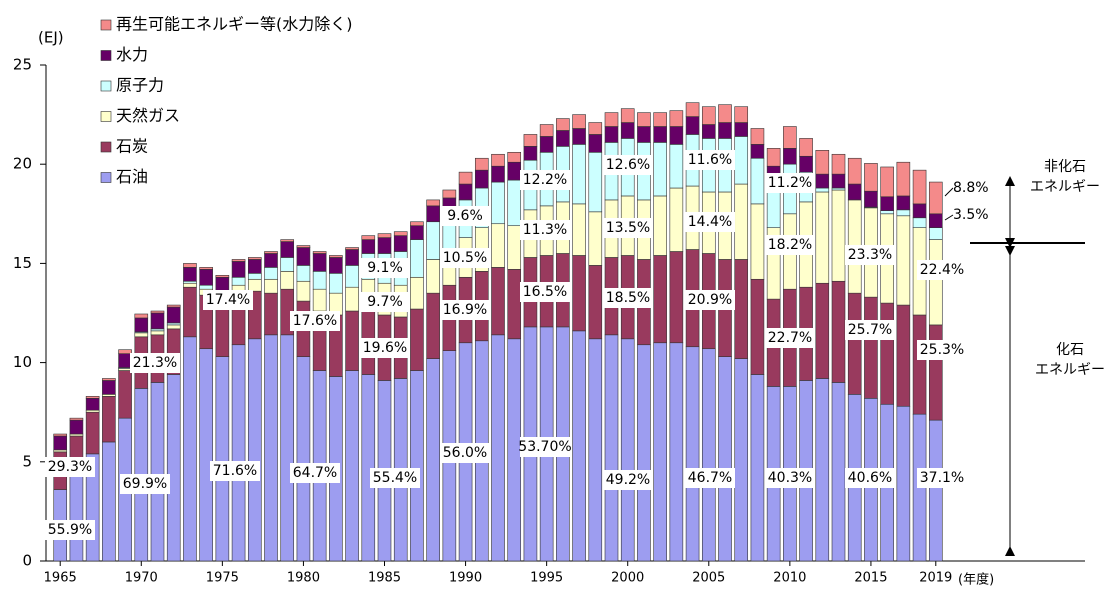 The height and width of the screenshot is (590, 1111). What do you see at coordinates (465, 453) in the screenshot?
I see `annotation: 56.0%` at bounding box center [465, 453].